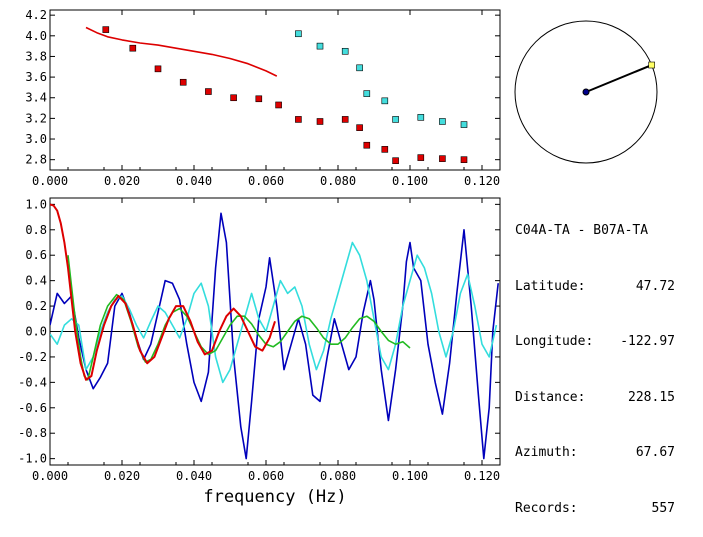 This screenshot has width=703, height=537. Describe the element at coordinates (36, 230) in the screenshot. I see `y-tick-label: 0.8` at that location.